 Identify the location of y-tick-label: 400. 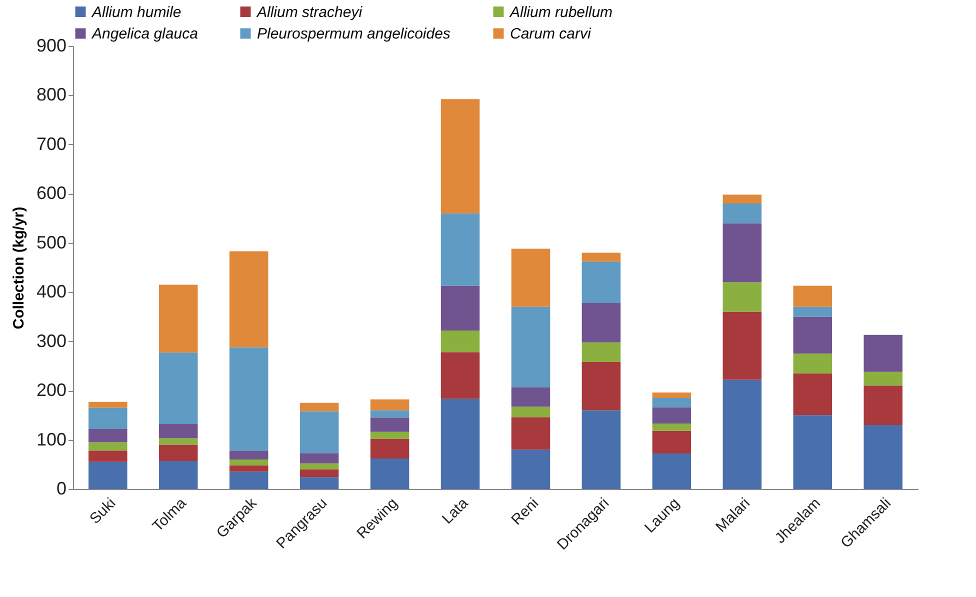
(51, 292).